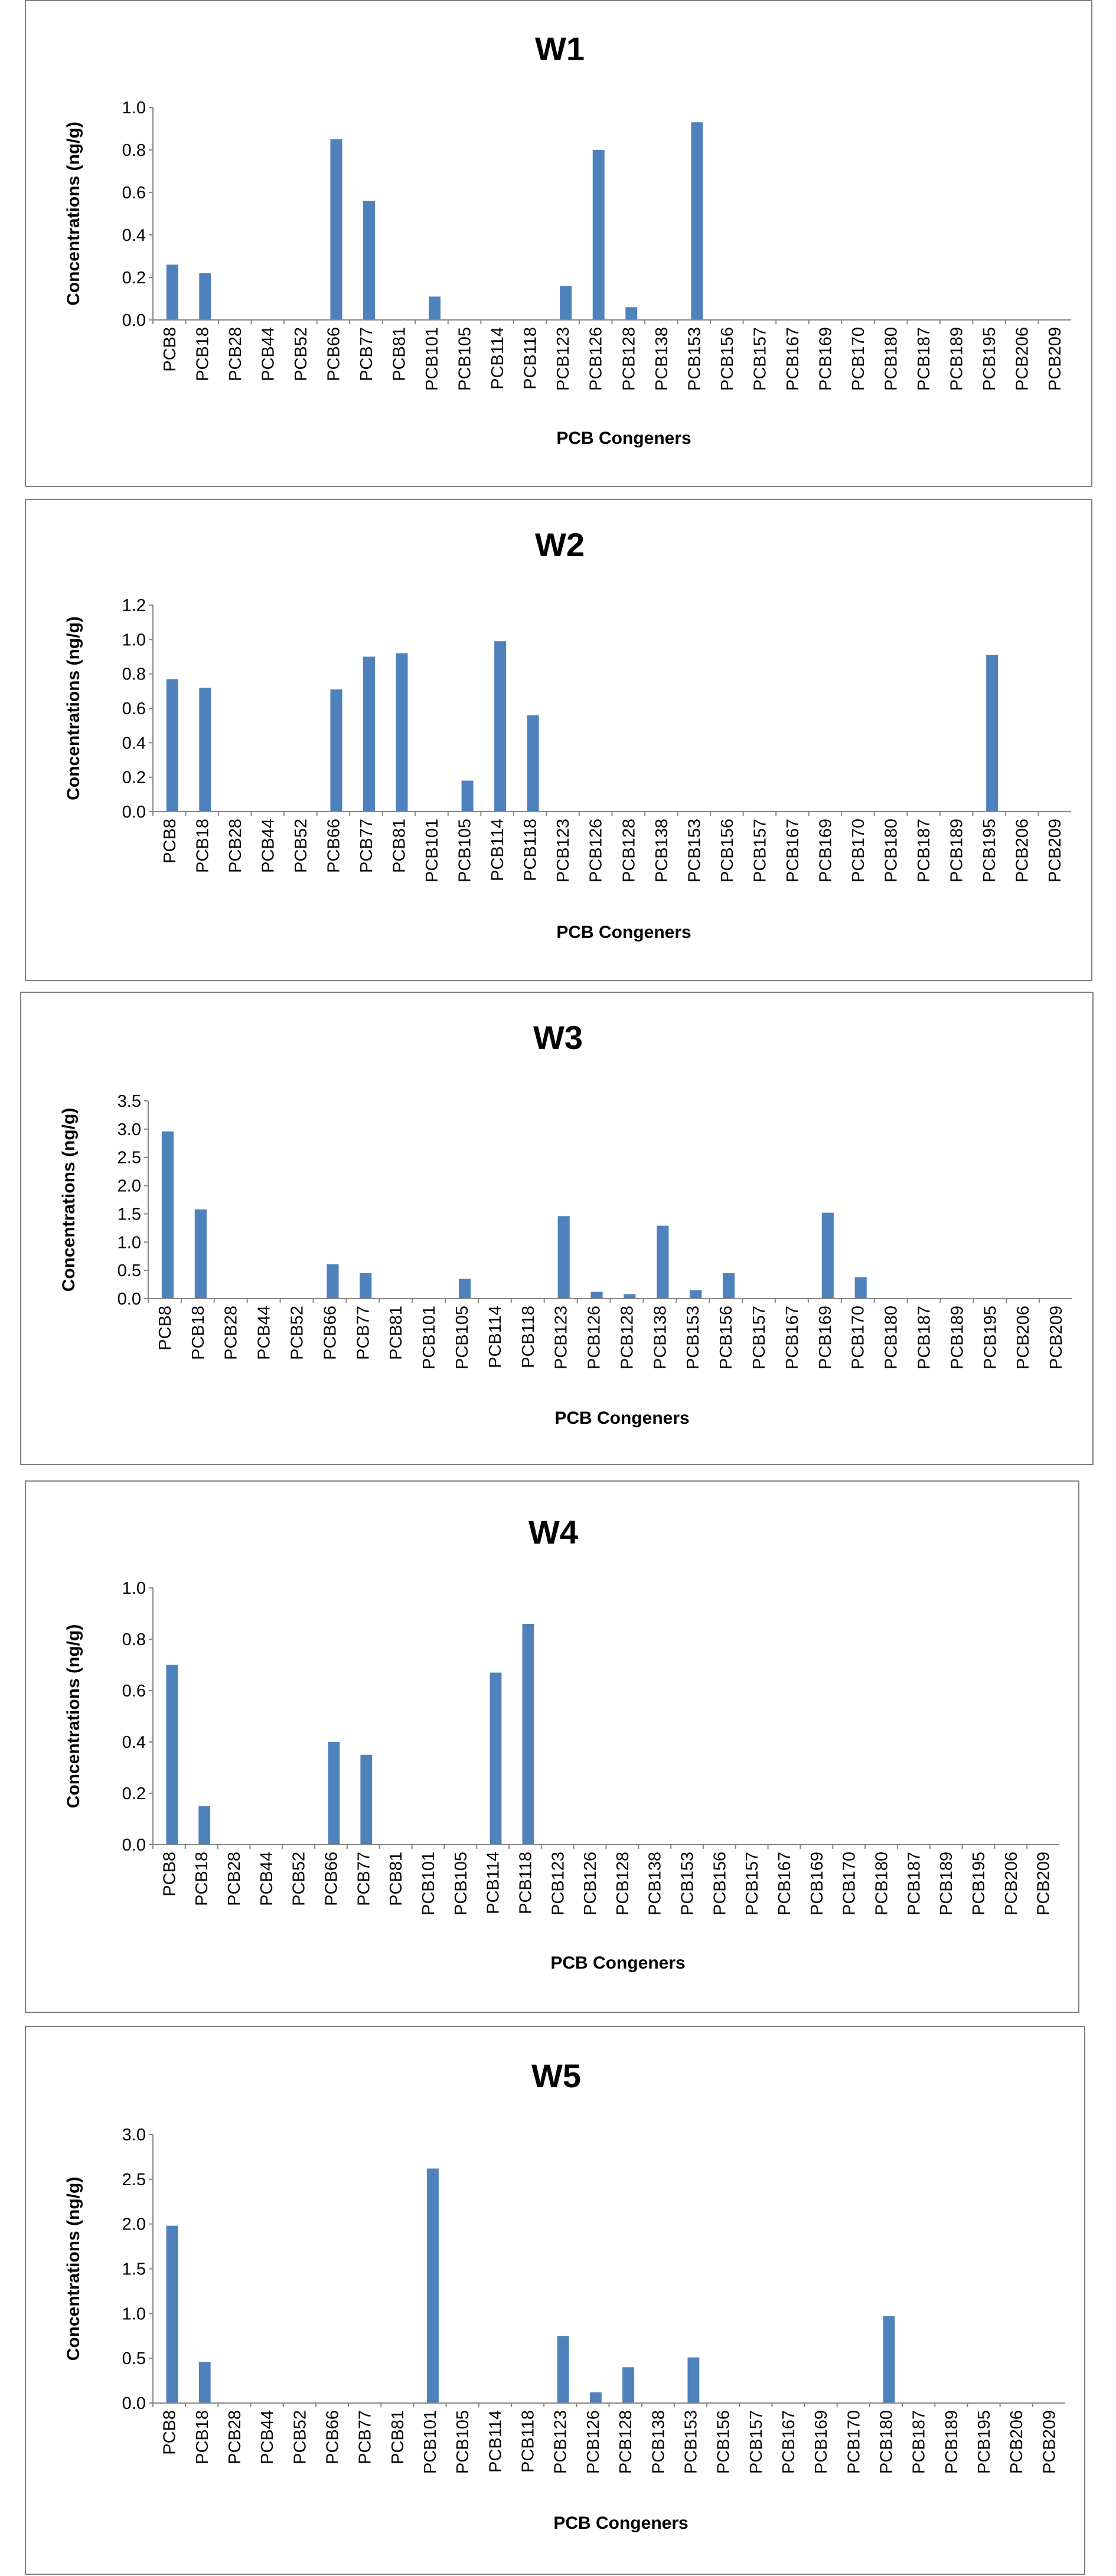  Describe the element at coordinates (396, 1879) in the screenshot. I see `x-tick-label: PCB81` at that location.